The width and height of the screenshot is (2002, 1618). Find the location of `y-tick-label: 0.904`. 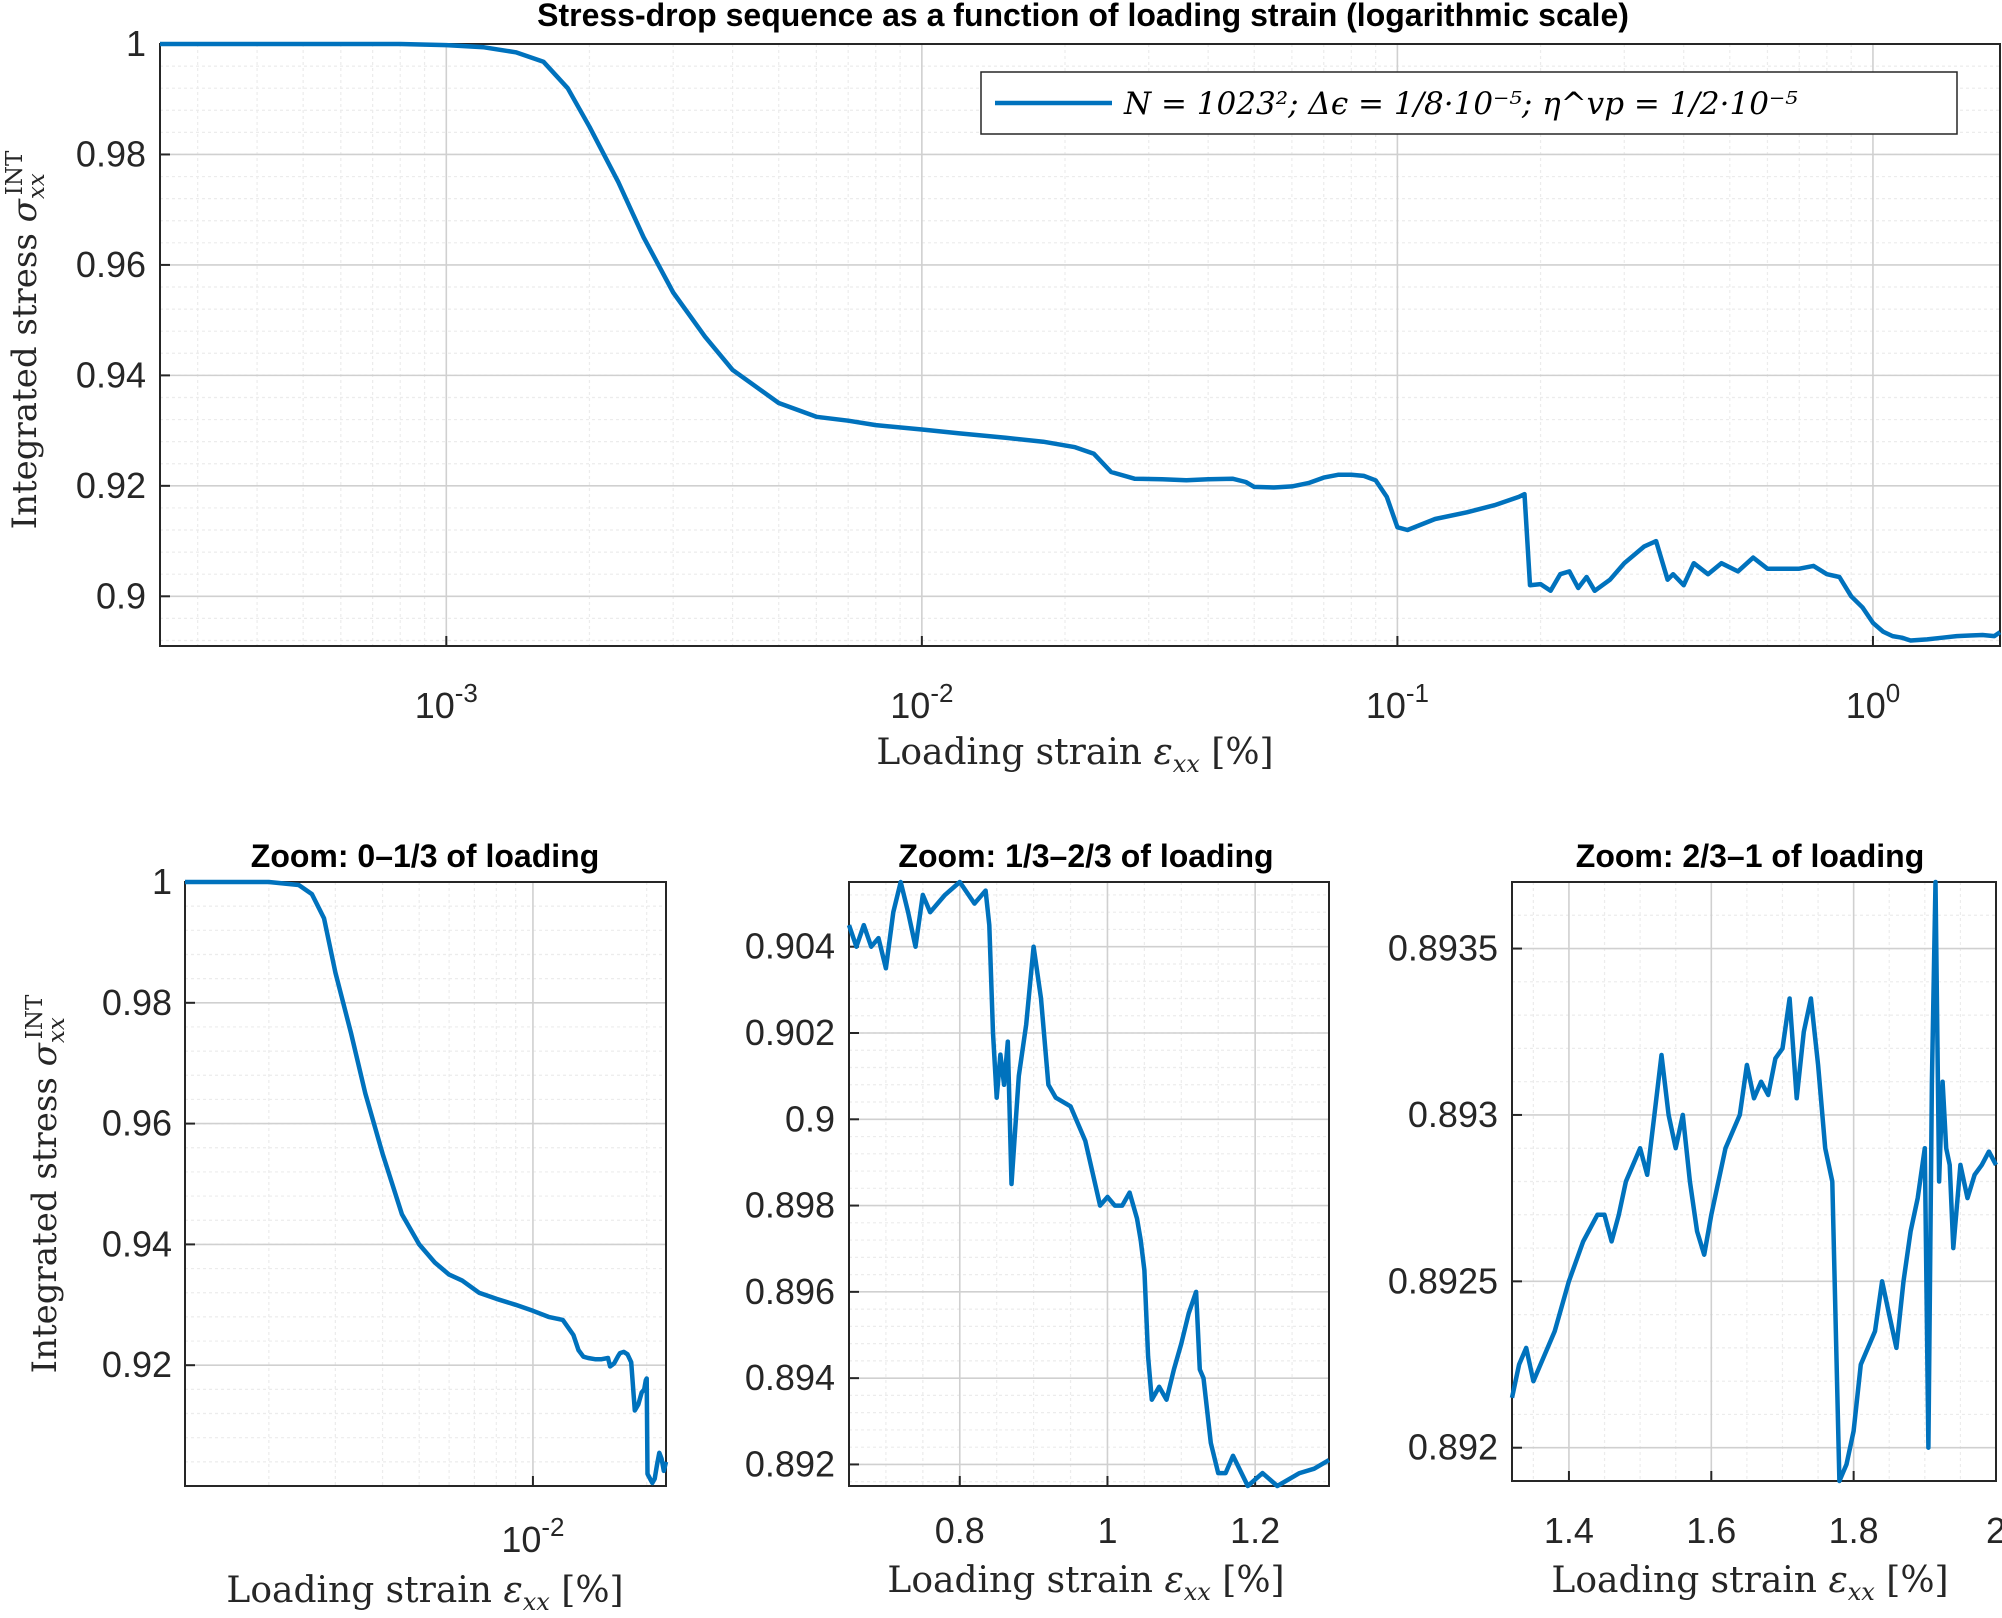

y-tick-label: 0.904 is located at coordinates (790, 946).